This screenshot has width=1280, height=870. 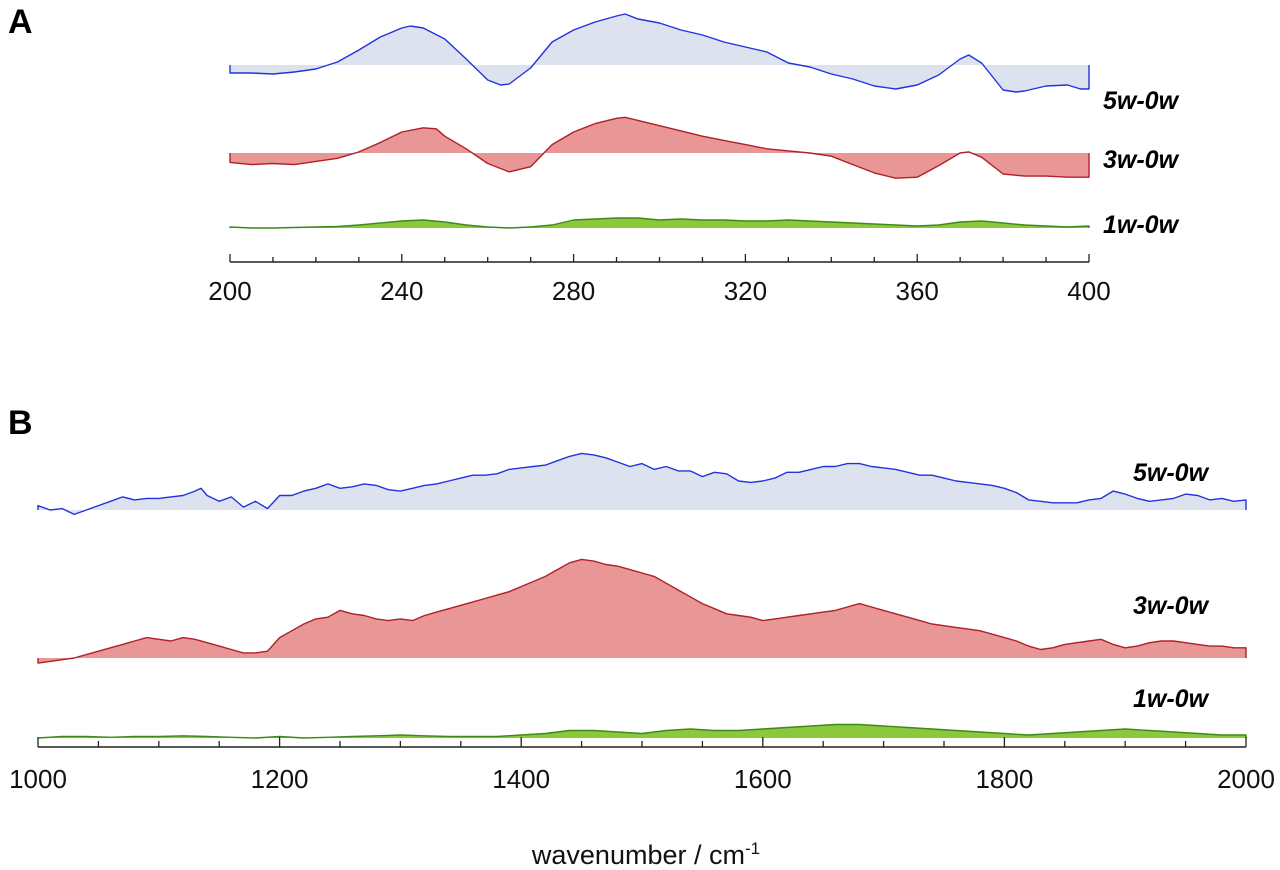 What do you see at coordinates (20, 423) in the screenshot?
I see `panel-letter-b: B` at bounding box center [20, 423].